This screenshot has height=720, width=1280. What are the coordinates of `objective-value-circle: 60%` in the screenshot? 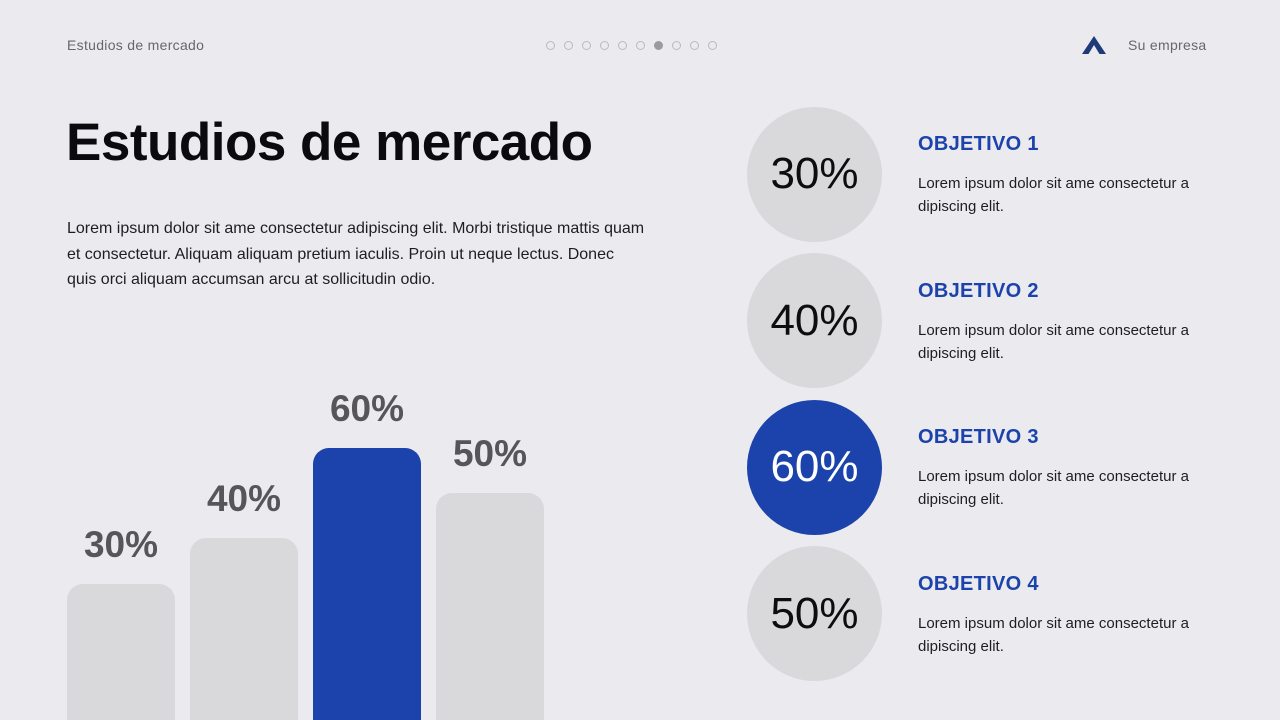 It's located at (814, 467).